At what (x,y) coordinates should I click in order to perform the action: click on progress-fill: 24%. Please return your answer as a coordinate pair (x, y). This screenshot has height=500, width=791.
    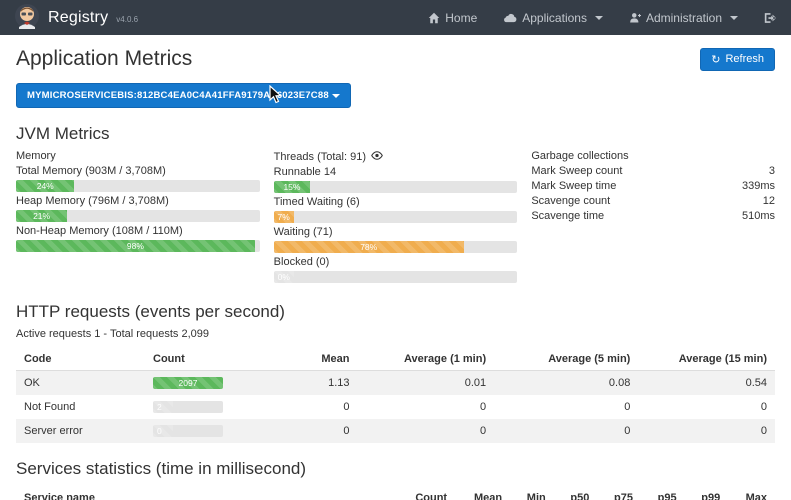
    Looking at the image, I should click on (45, 186).